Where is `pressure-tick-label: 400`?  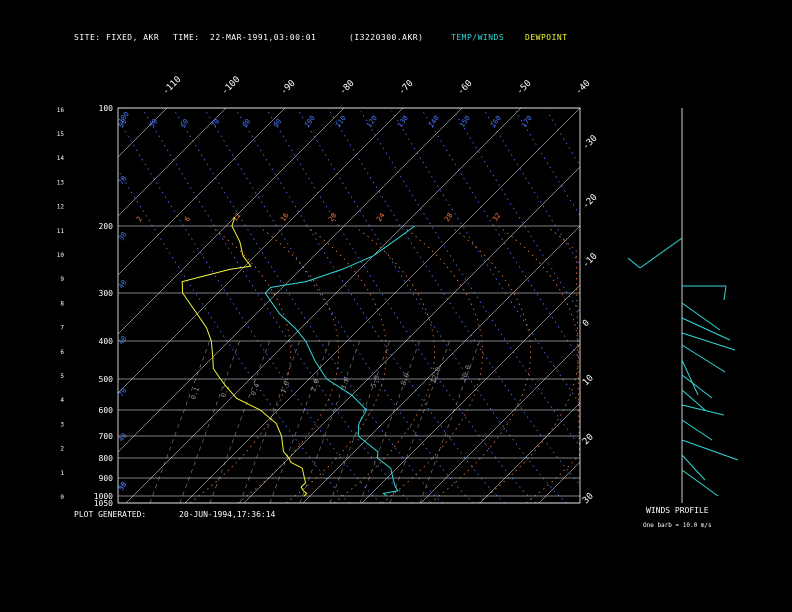
pressure-tick-label: 400 is located at coordinates (106, 341).